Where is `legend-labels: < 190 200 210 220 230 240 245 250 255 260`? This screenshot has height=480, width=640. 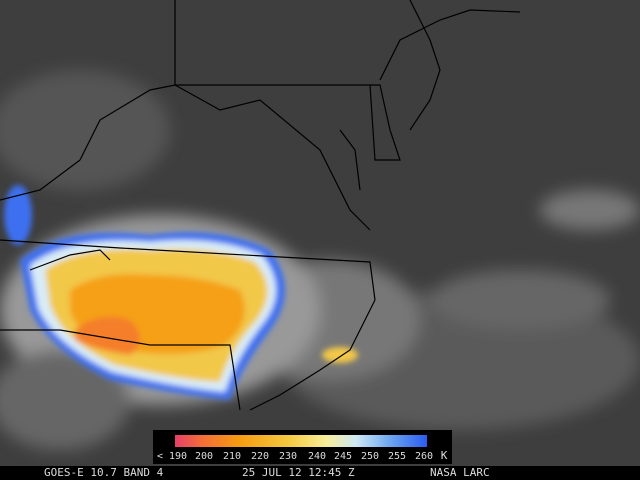 legend-labels: < 190 200 210 220 230 240 245 250 255 260 is located at coordinates (295, 456).